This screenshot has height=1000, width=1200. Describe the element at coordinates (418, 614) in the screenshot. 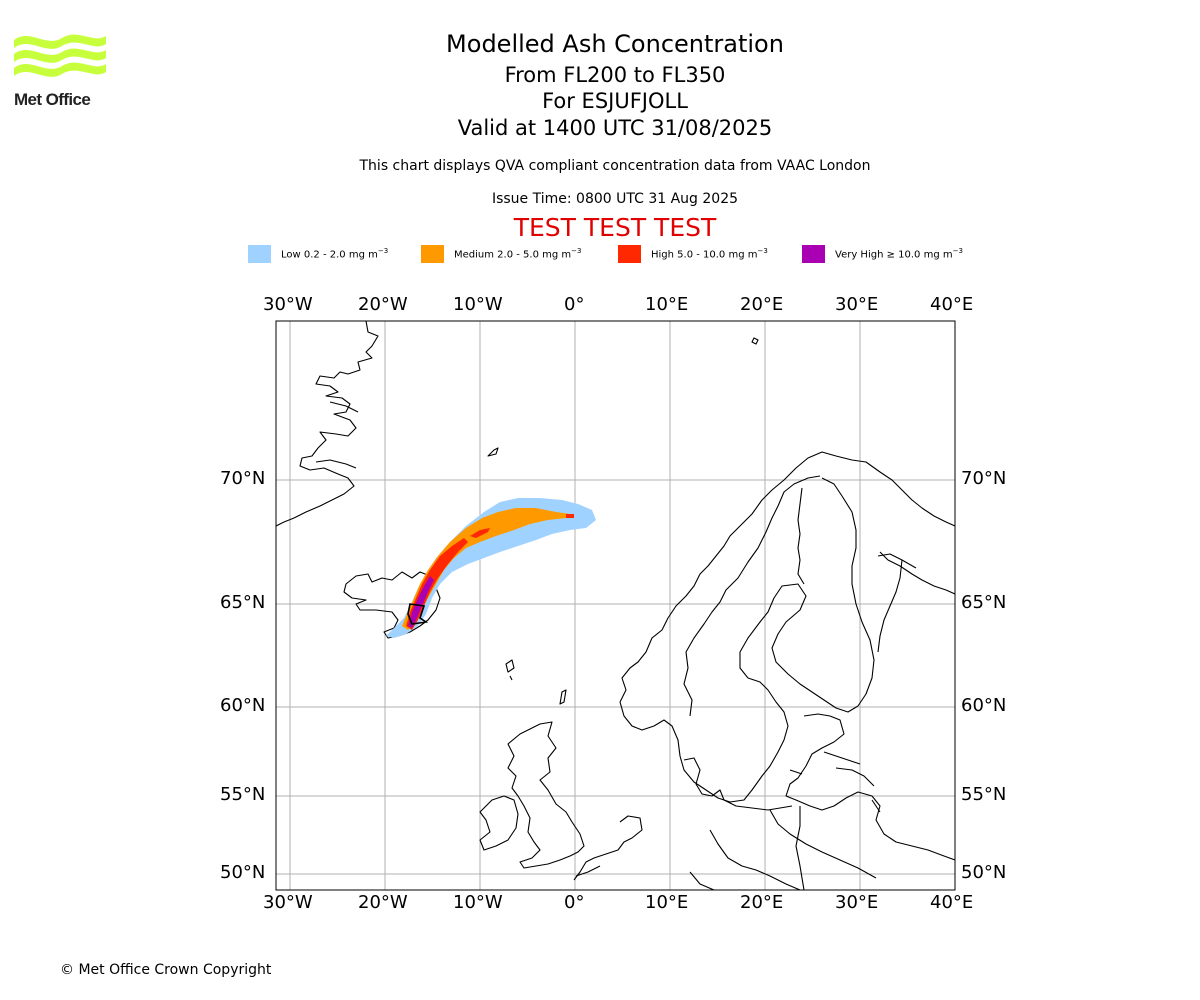

I see `vent-marker` at that location.